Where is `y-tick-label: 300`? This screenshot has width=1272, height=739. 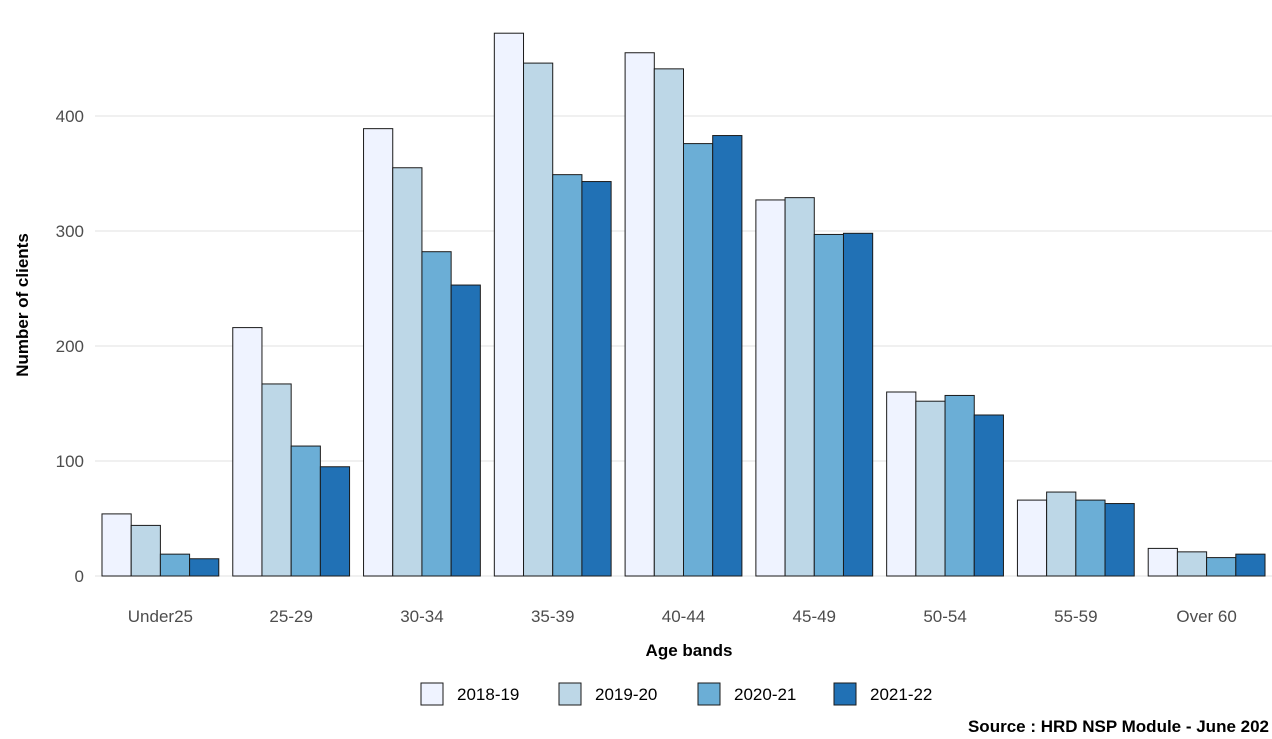 y-tick-label: 300 is located at coordinates (70, 231).